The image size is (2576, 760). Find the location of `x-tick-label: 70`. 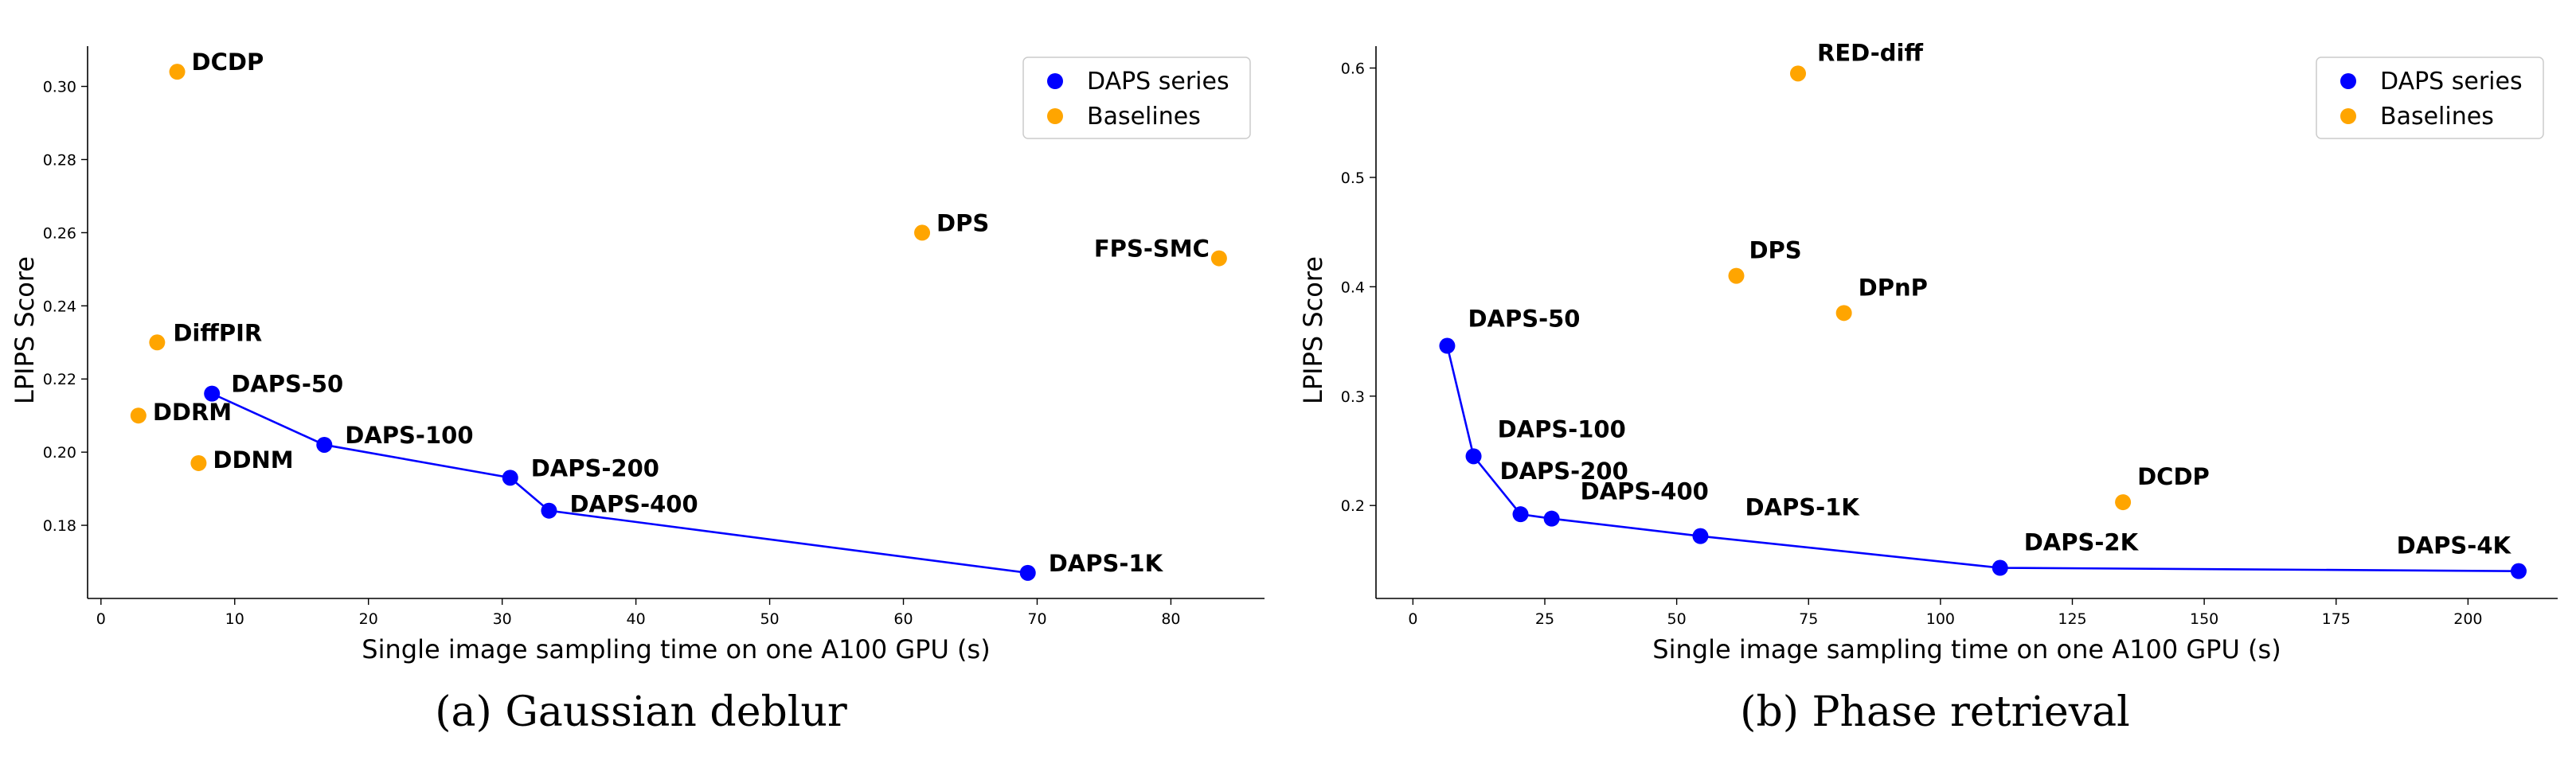

x-tick-label: 70 is located at coordinates (1036, 619).